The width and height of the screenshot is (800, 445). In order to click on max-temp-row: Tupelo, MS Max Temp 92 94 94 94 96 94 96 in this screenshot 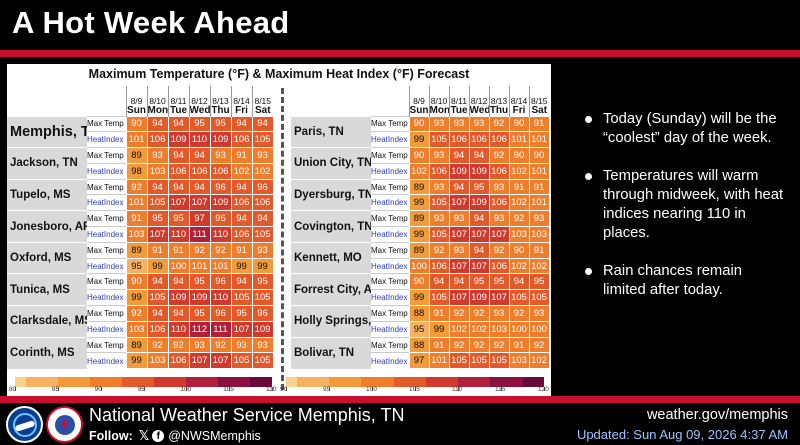, I will do `click(140, 194)`.